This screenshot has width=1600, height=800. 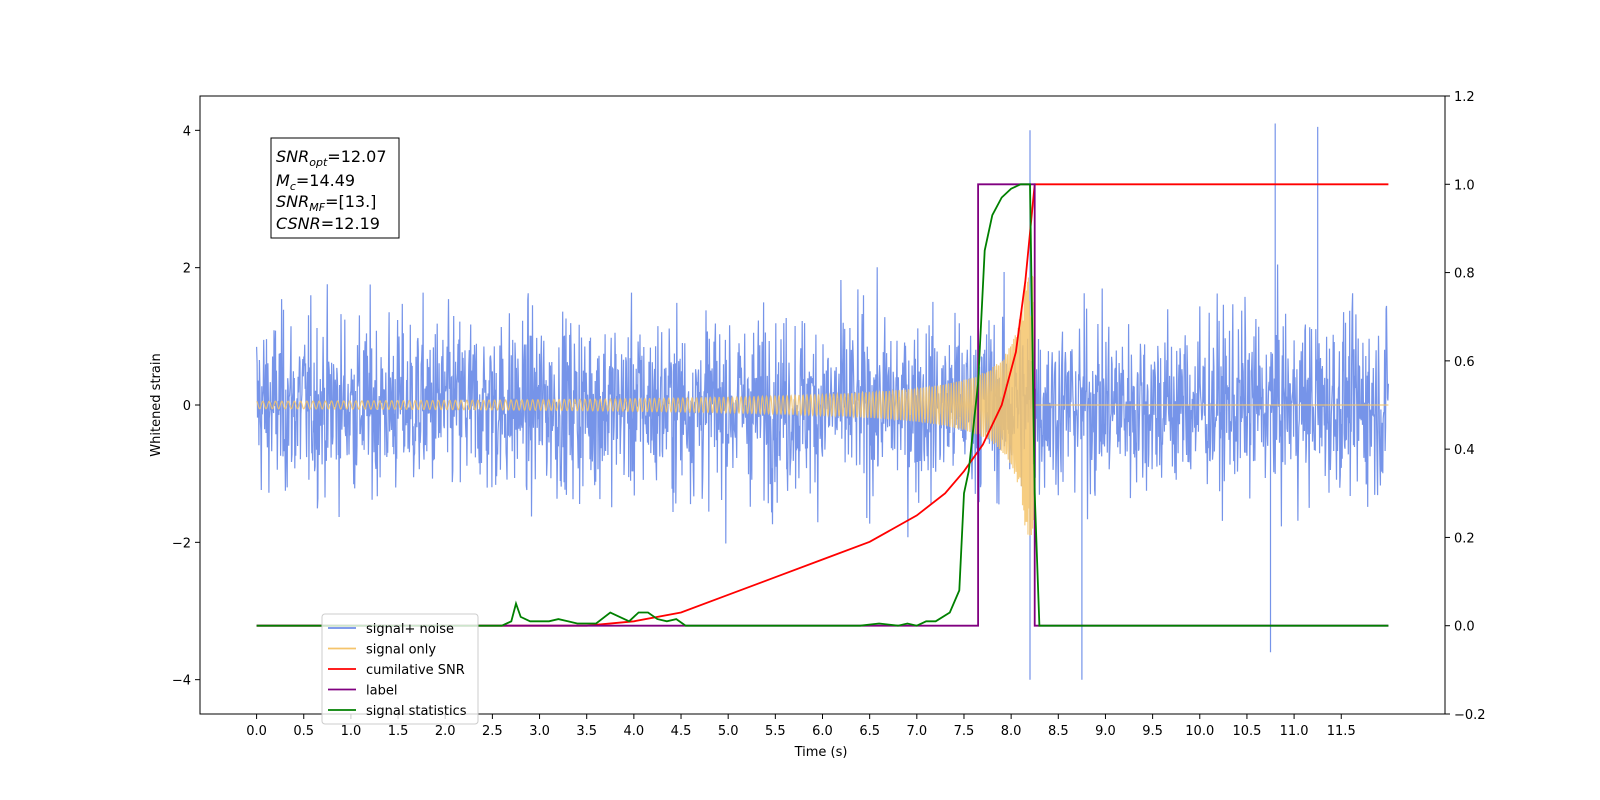 What do you see at coordinates (410, 629) in the screenshot?
I see `legend-label: signal+ noise` at bounding box center [410, 629].